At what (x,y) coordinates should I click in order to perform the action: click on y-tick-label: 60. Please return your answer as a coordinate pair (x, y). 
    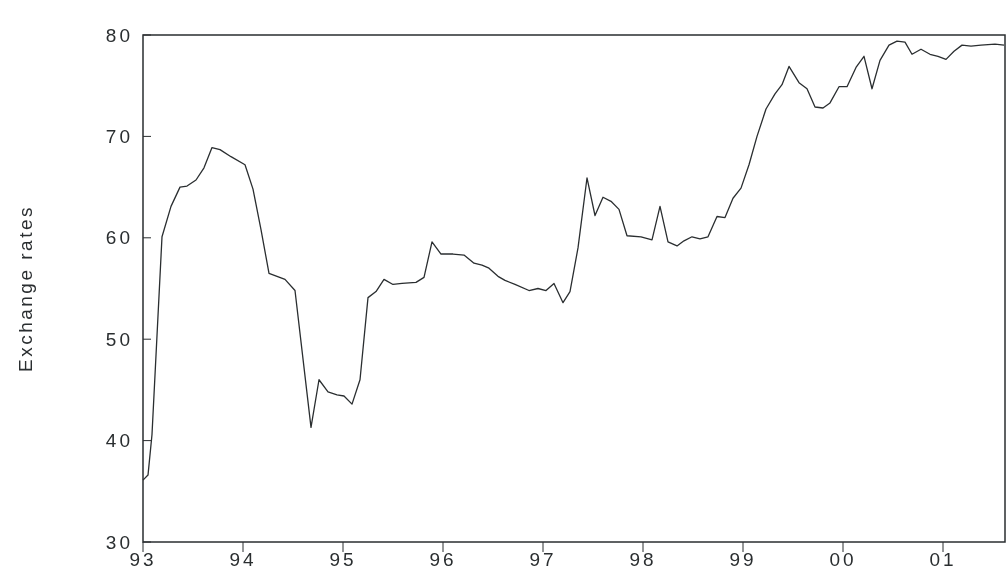
    Looking at the image, I should click on (119, 238).